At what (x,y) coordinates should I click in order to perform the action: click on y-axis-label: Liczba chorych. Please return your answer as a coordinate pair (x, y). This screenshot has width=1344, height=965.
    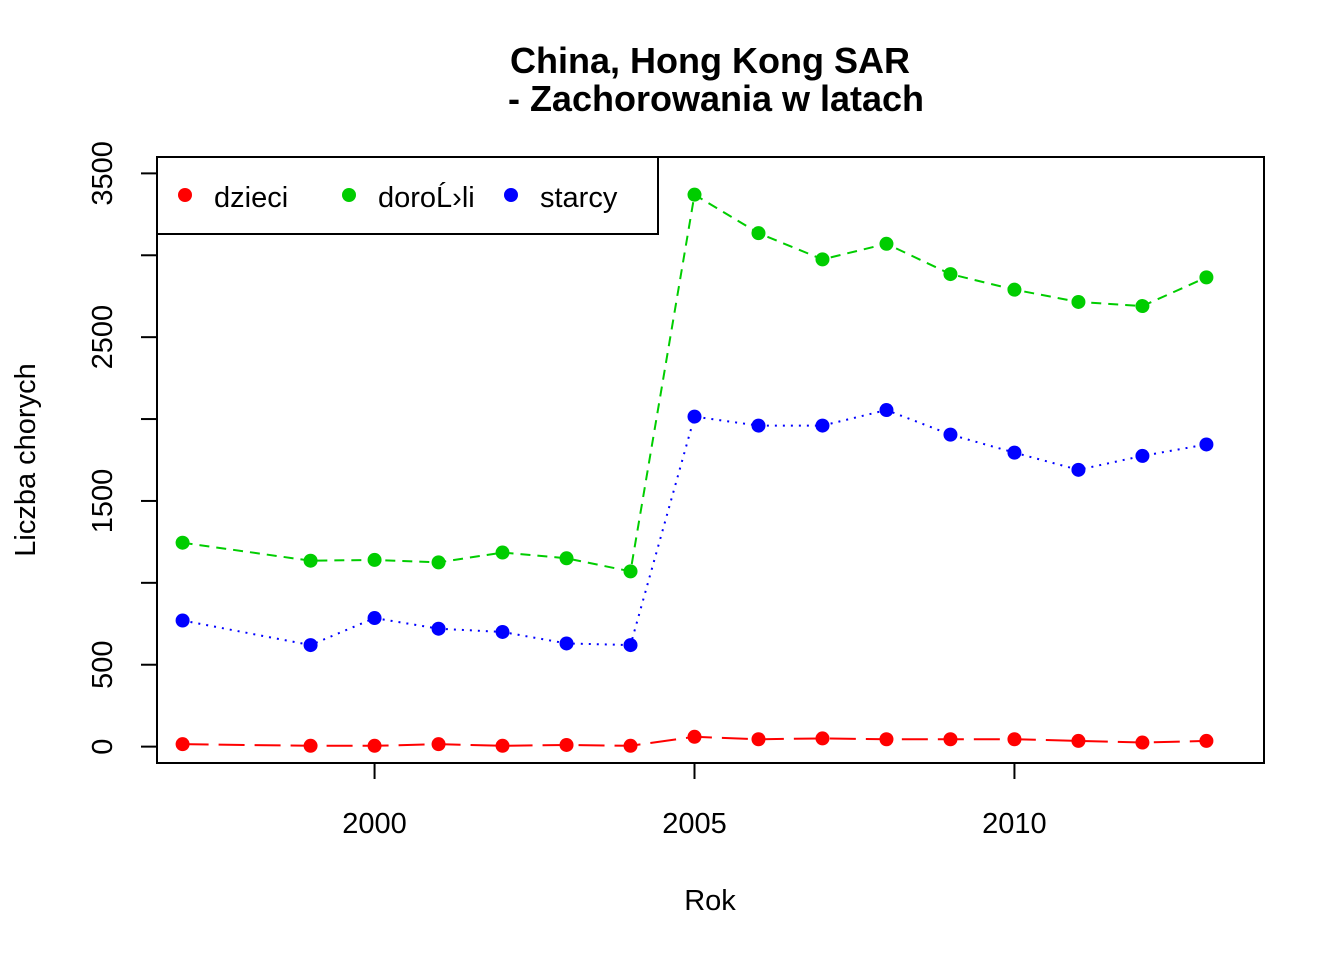
    Looking at the image, I should click on (26, 459).